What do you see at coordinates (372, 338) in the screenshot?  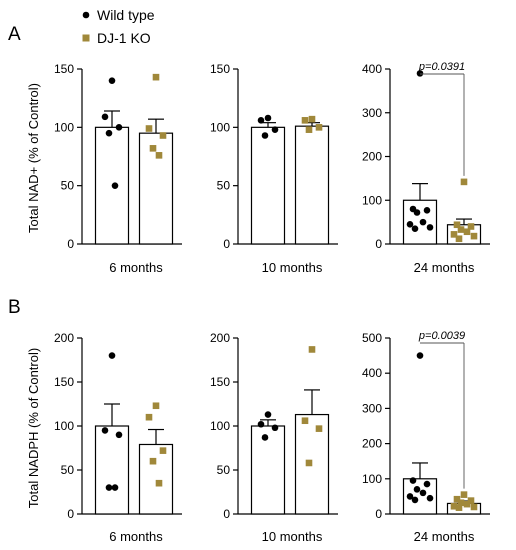 I see `y-tick-label: 500` at bounding box center [372, 338].